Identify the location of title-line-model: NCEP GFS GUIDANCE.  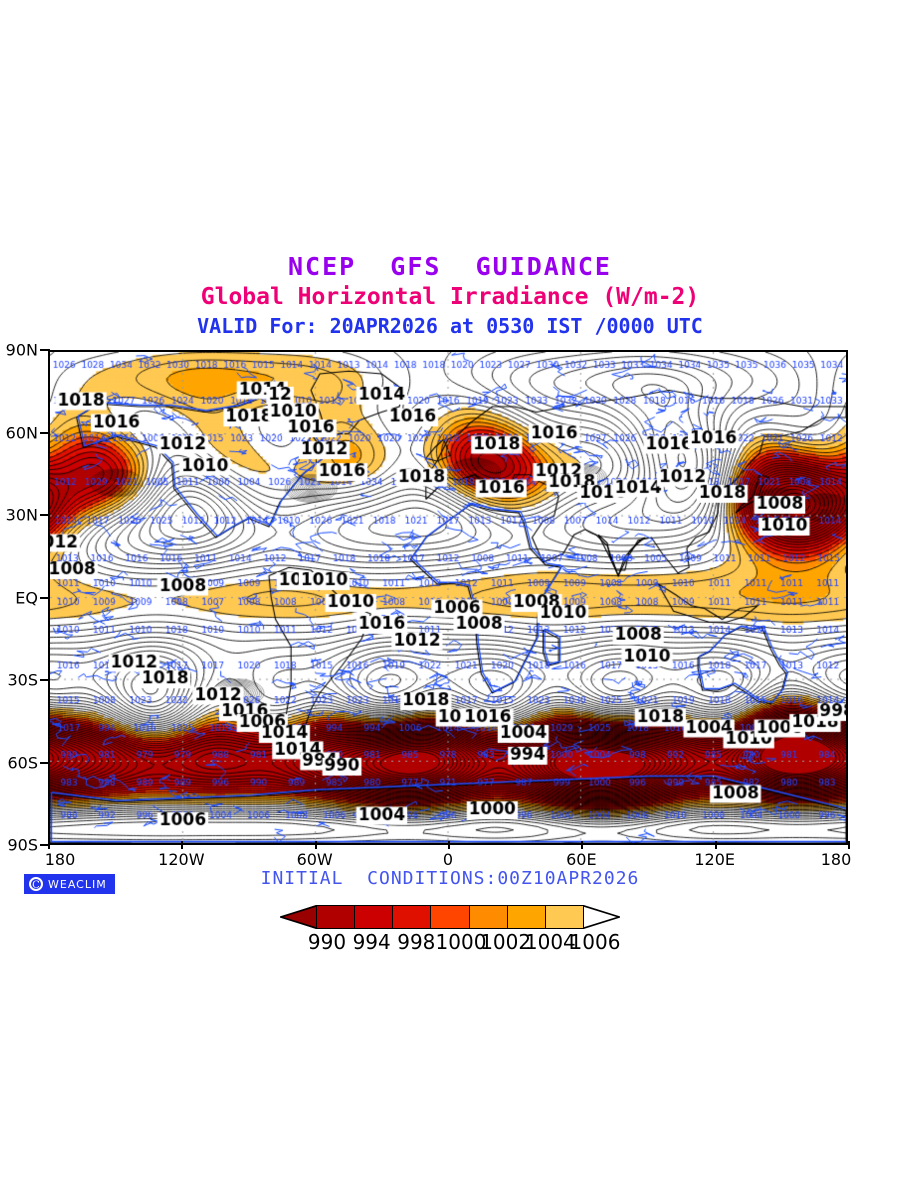
(450, 266).